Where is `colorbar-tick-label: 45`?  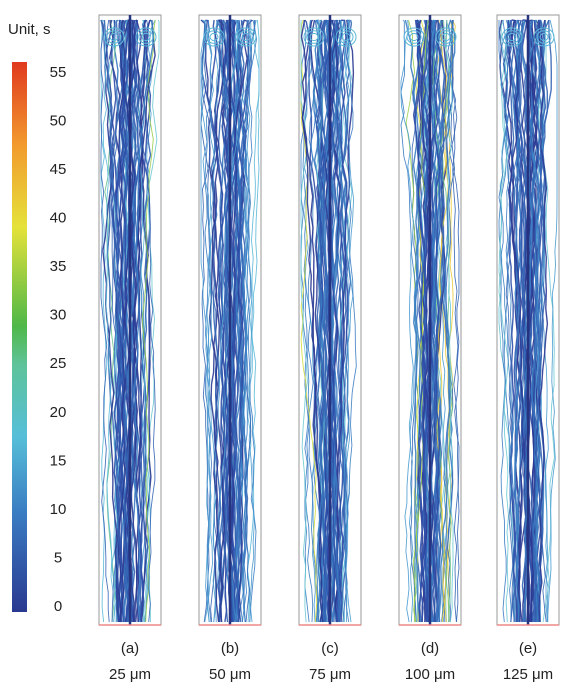
colorbar-tick-label: 45 is located at coordinates (58, 169).